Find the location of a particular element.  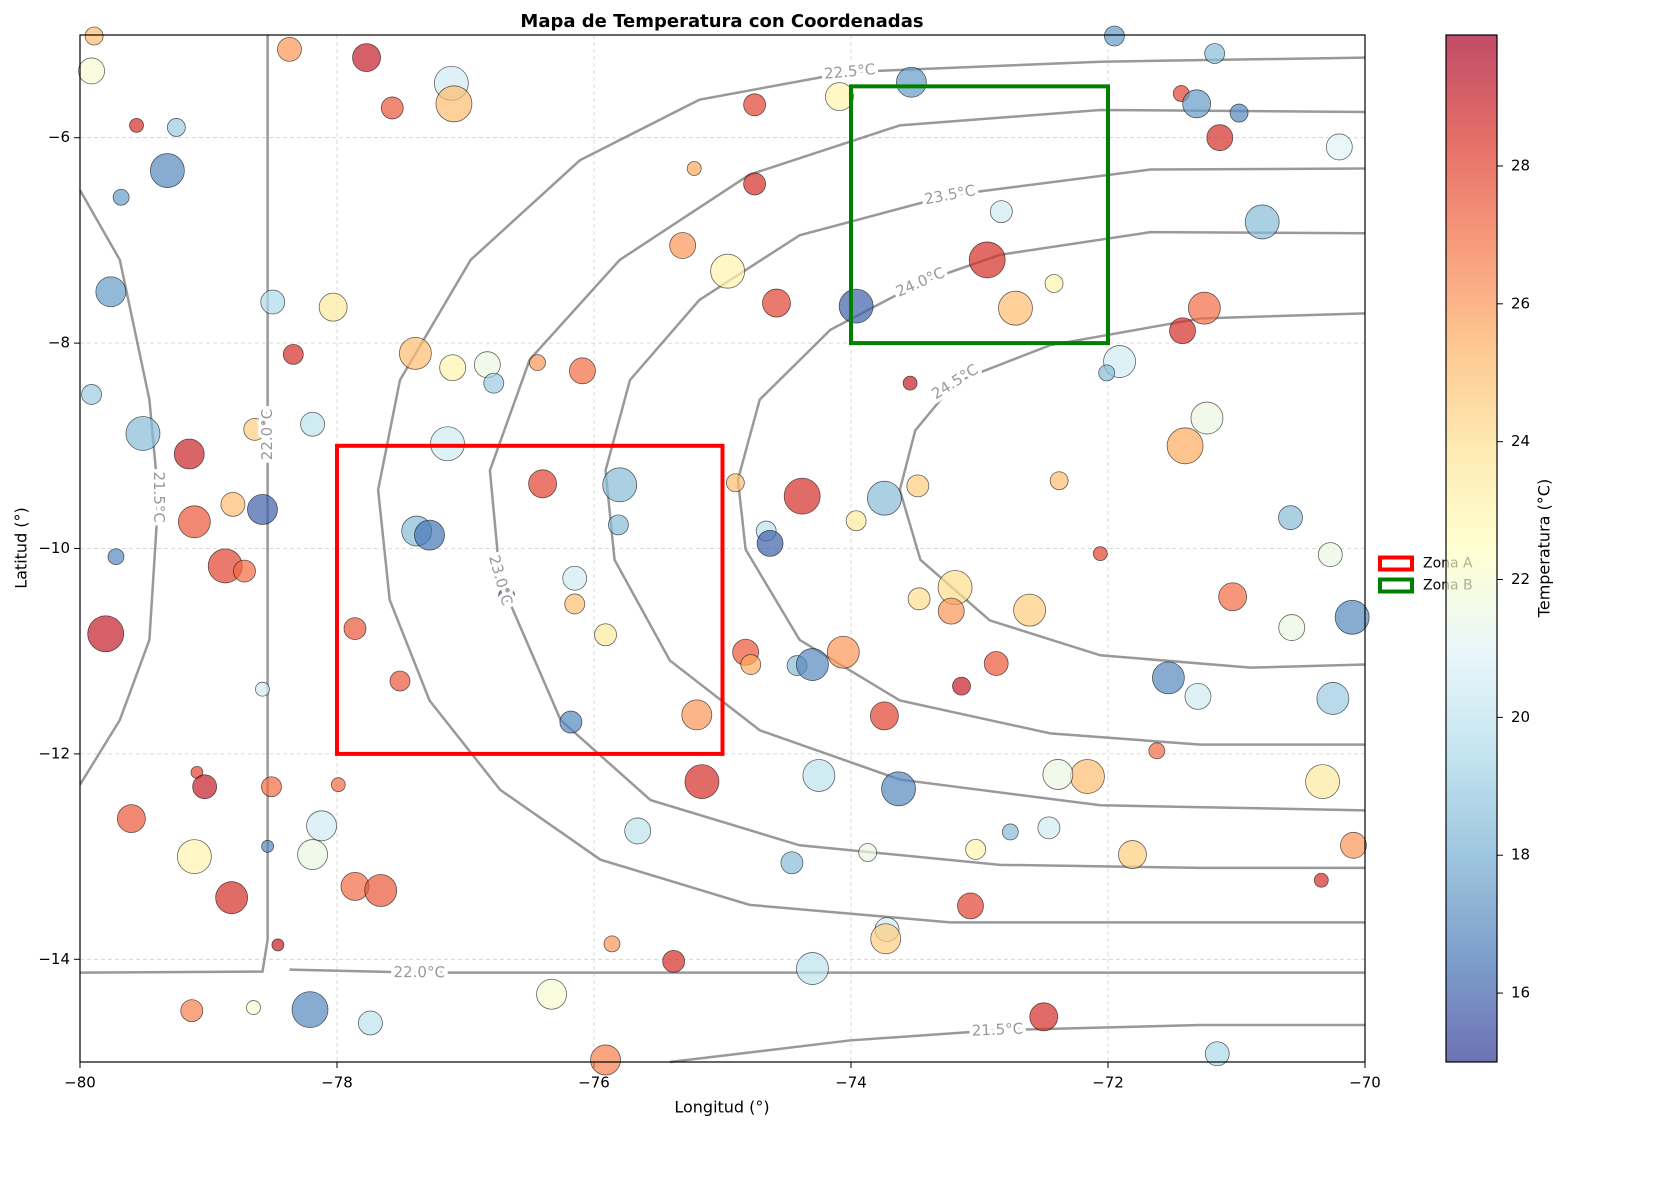

y-tick-label: −10 is located at coordinates (54, 548).